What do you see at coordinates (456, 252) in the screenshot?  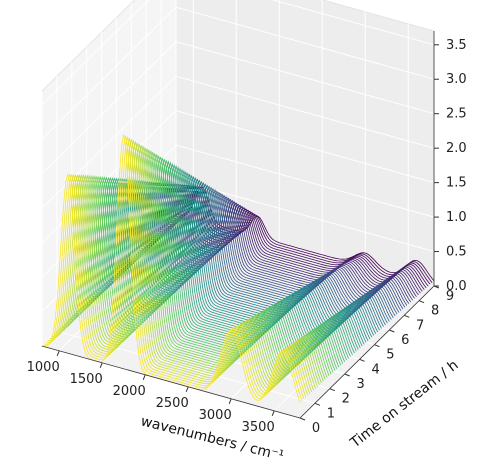 I see `z-tick-label: 0.5` at bounding box center [456, 252].